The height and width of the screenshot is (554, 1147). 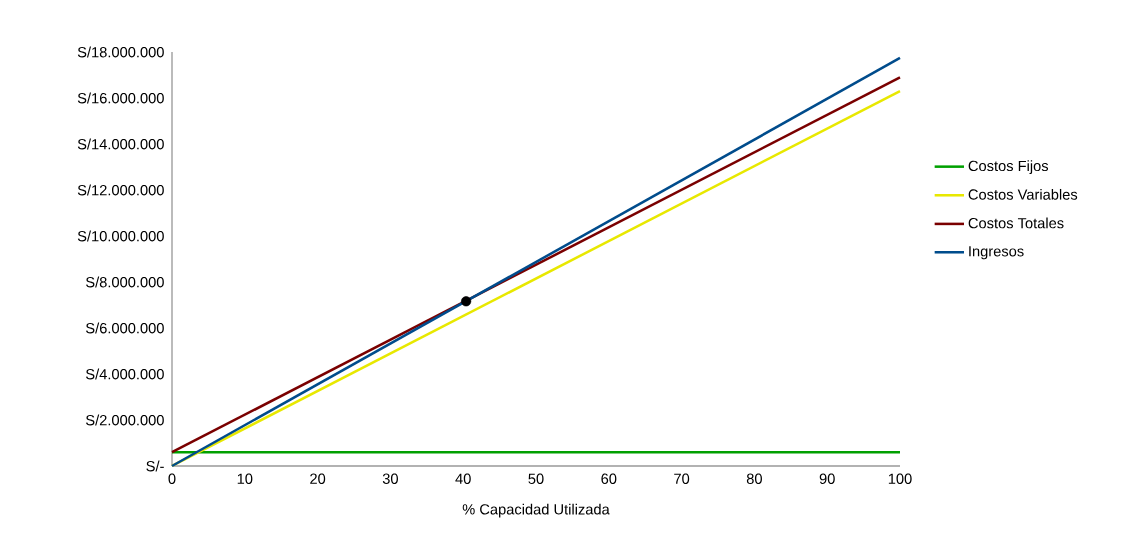 What do you see at coordinates (125, 420) in the screenshot?
I see `y-tick-label: S/2.000.000` at bounding box center [125, 420].